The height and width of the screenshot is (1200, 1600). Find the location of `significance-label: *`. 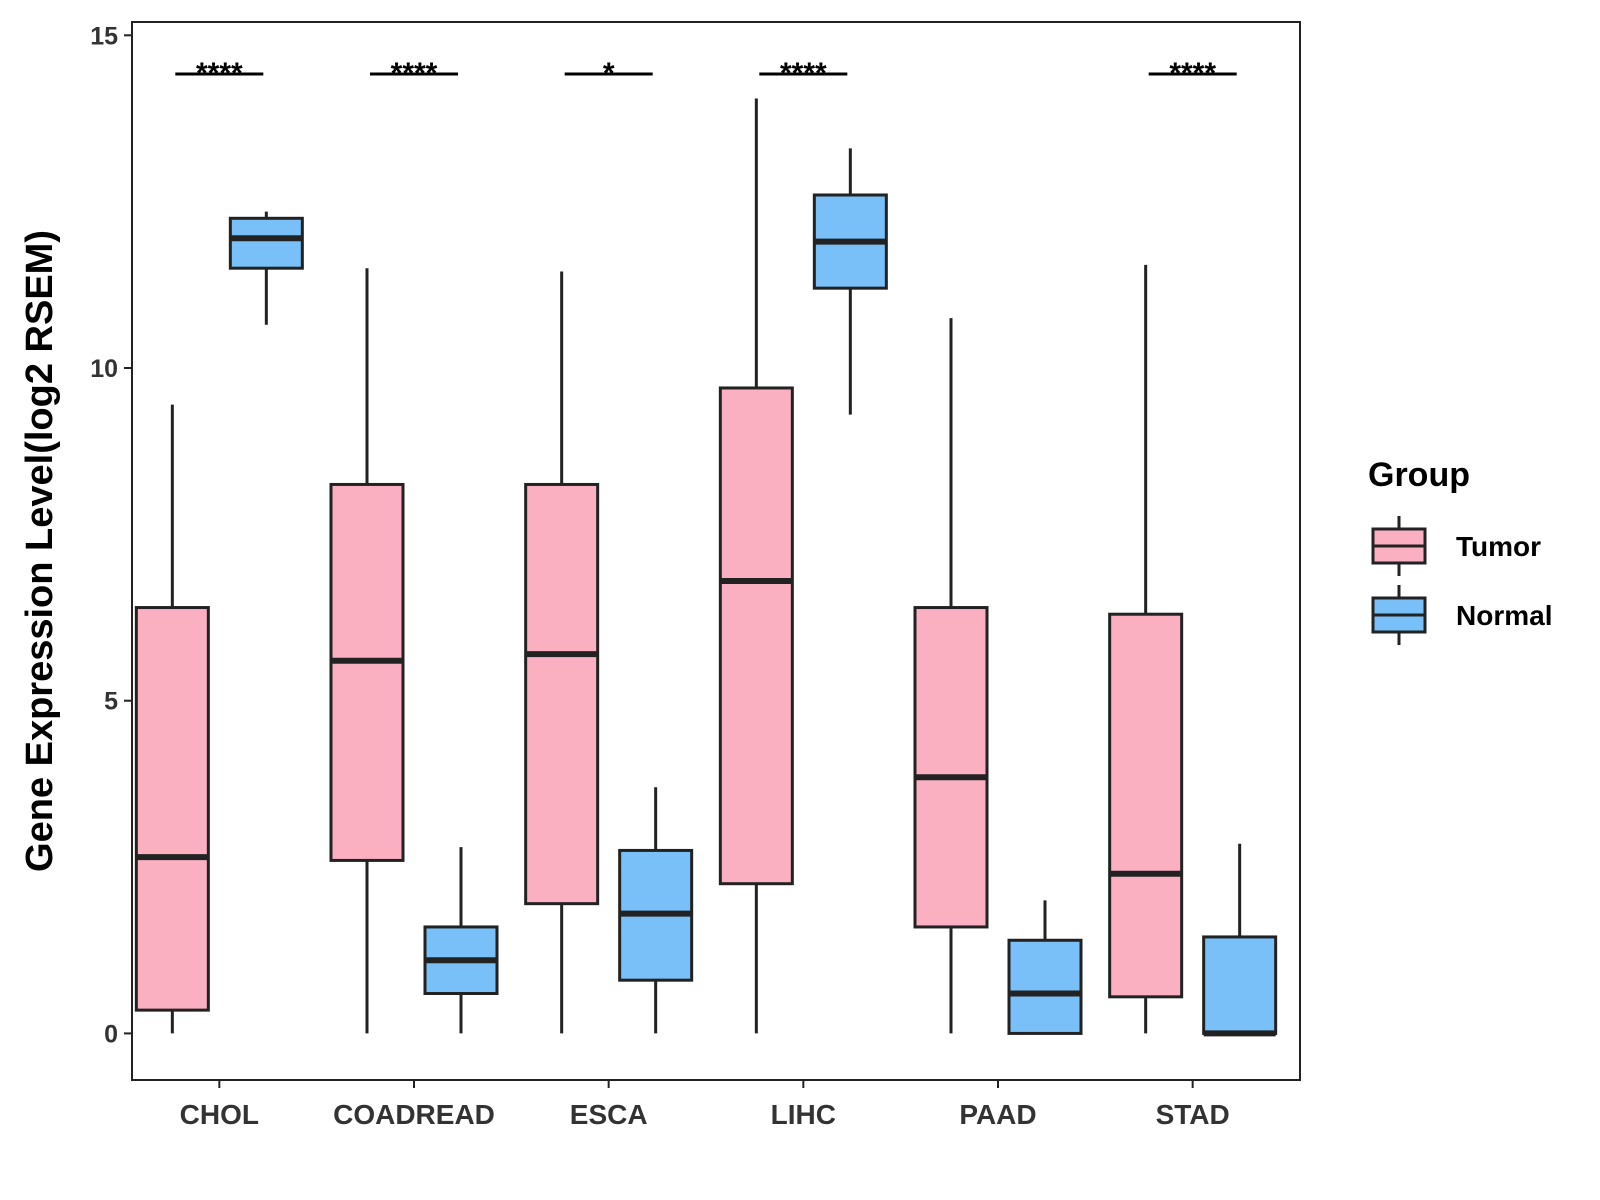

significance-label: * is located at coordinates (609, 73).